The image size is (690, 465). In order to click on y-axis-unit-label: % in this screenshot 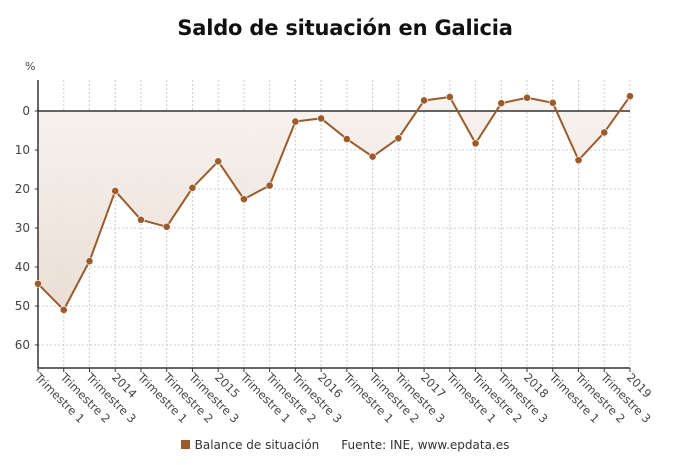, I will do `click(30, 66)`.